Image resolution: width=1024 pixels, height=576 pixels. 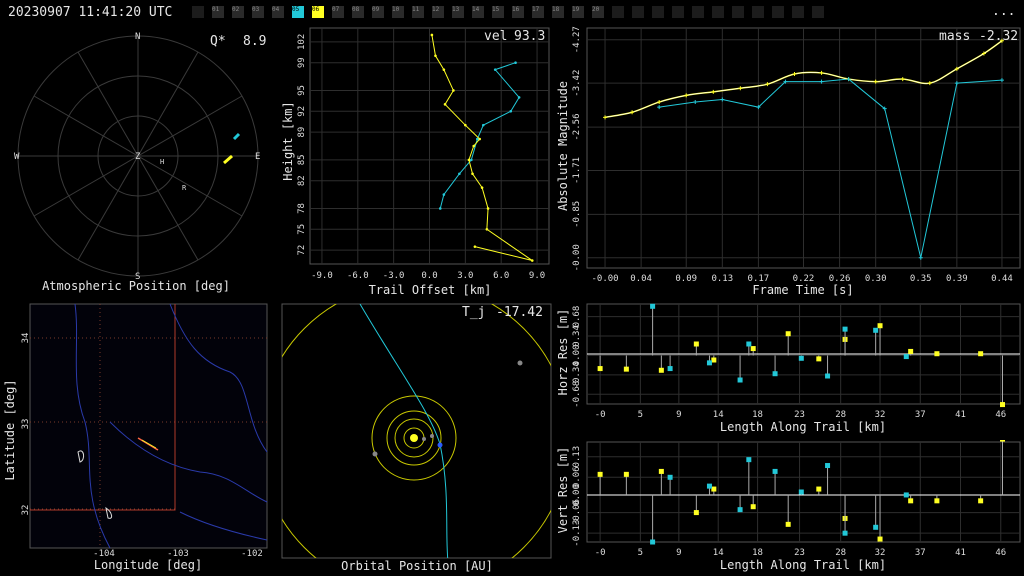 I want to click on camera-indicator: 15, so click(x=498, y=12).